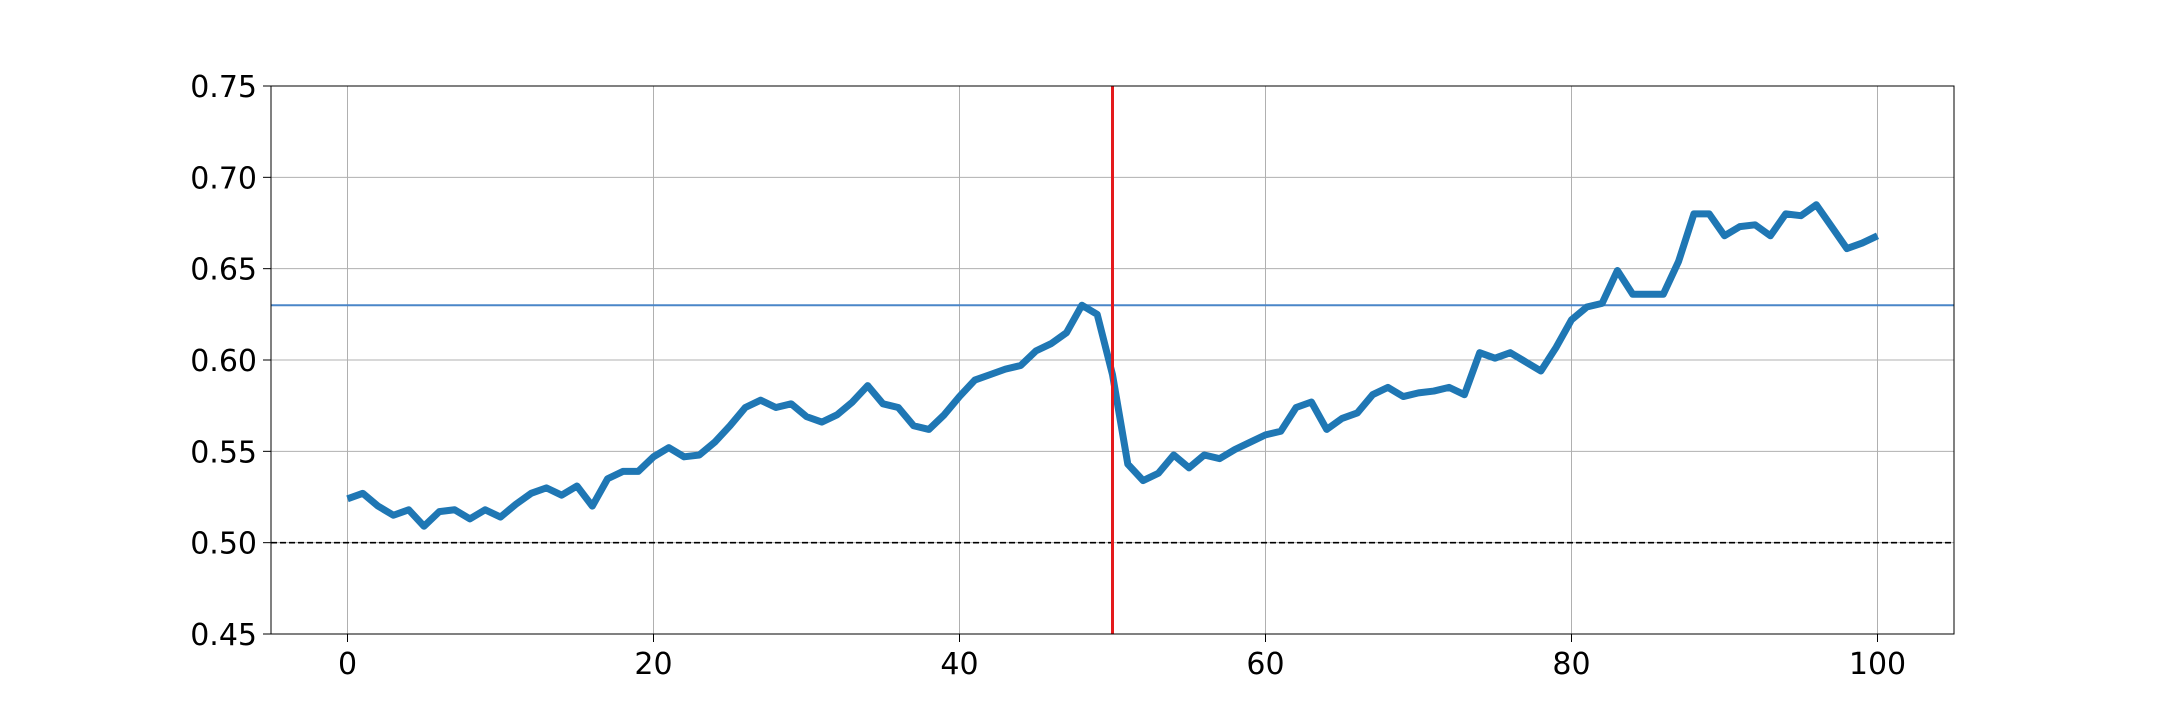 The height and width of the screenshot is (720, 2160). I want to click on x-tick-label: 100, so click(1877, 664).